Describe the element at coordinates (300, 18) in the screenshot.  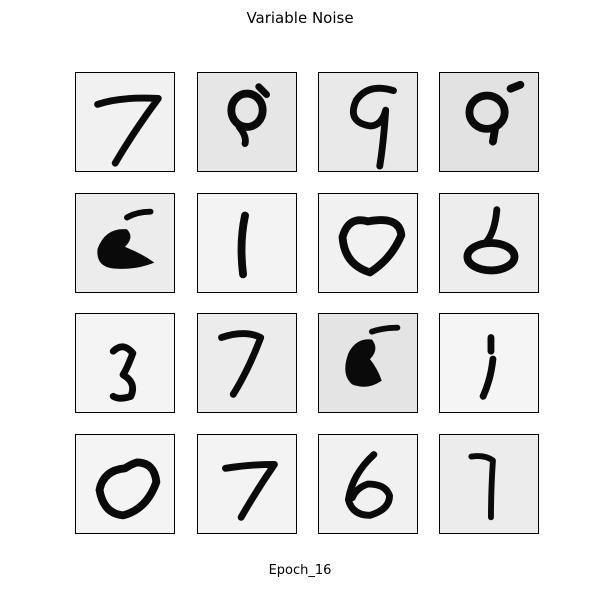
I see `figure-title: Variable Noise` at that location.